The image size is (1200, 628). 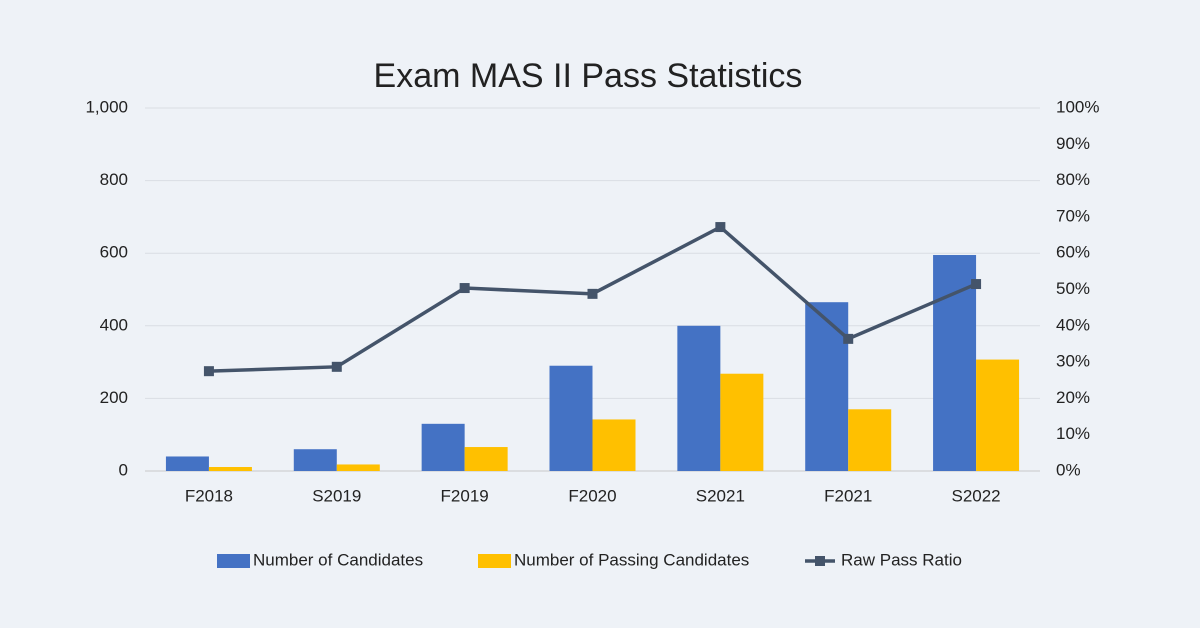 I want to click on x-tick-label: F2019, so click(x=465, y=495).